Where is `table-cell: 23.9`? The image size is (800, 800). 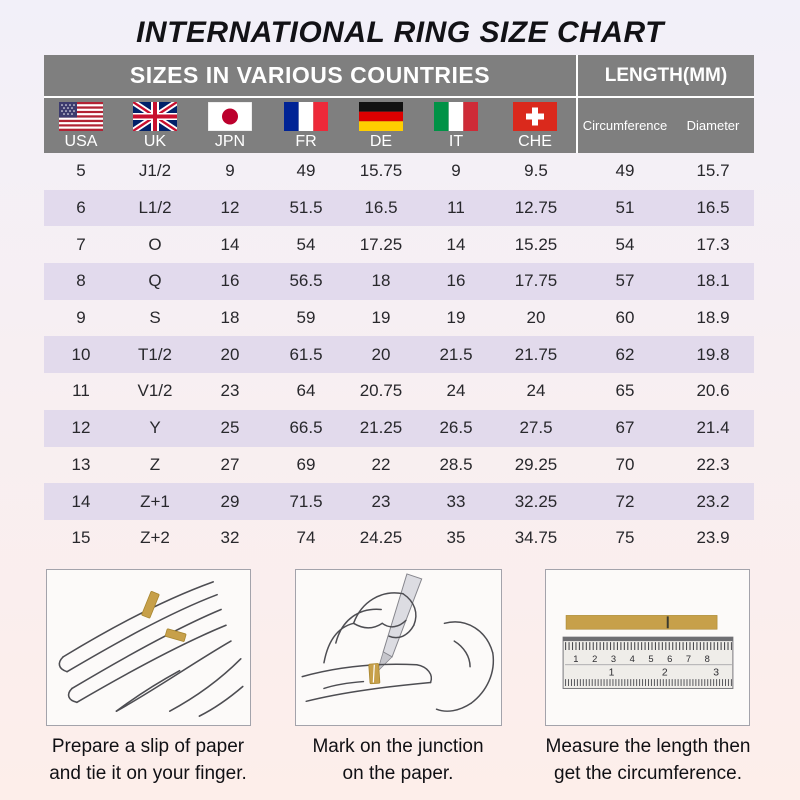
table-cell: 23.9 is located at coordinates (713, 538).